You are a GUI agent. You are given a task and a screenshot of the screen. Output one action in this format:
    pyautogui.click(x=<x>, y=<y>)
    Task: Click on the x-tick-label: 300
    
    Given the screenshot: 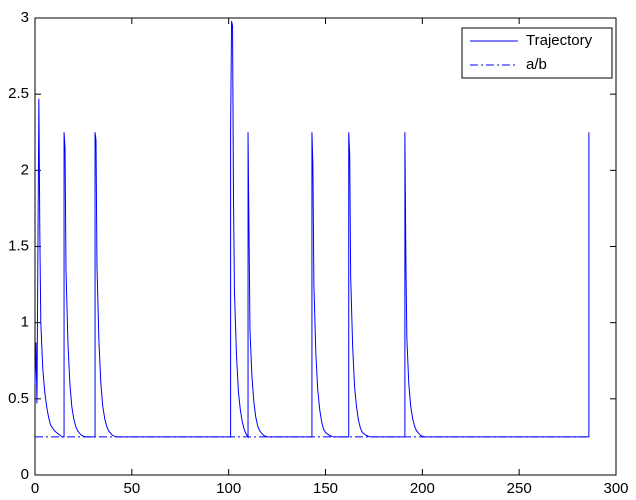 What is the action you would take?
    pyautogui.click(x=615, y=488)
    